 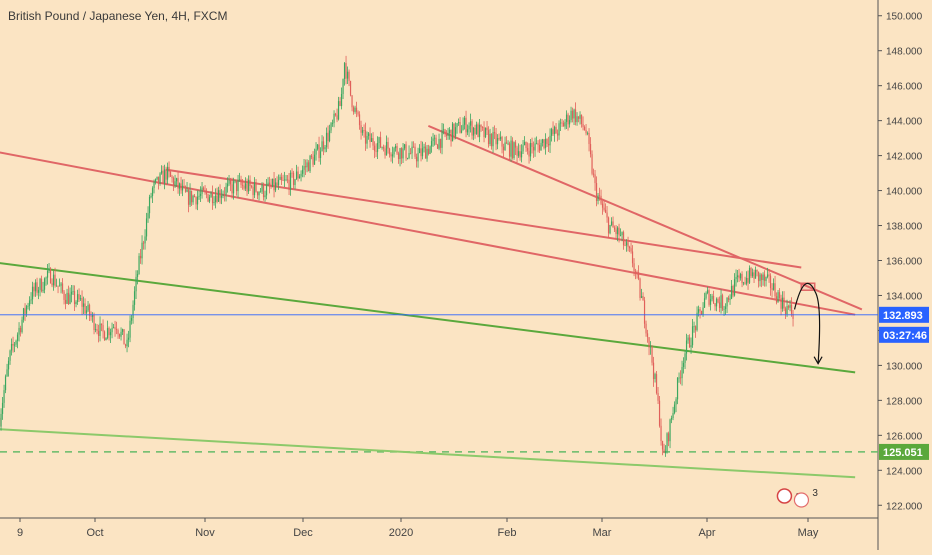 What do you see at coordinates (904, 296) in the screenshot?
I see `y-tick-label: 134.000` at bounding box center [904, 296].